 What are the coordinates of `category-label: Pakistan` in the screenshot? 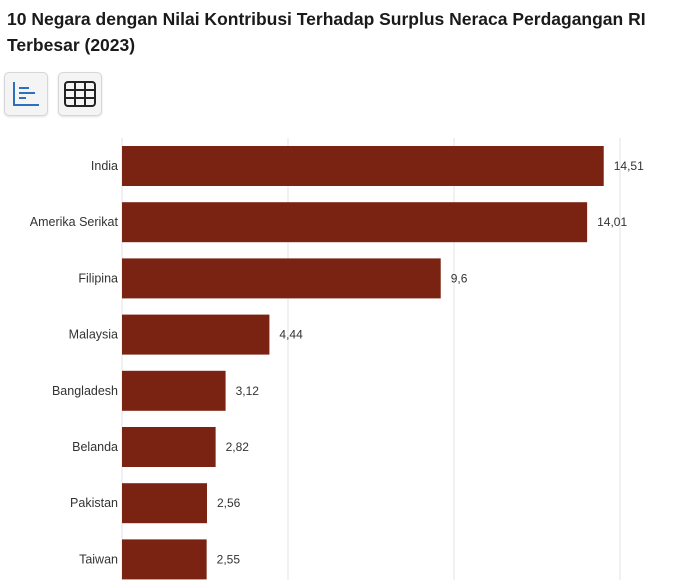 It's located at (94, 503).